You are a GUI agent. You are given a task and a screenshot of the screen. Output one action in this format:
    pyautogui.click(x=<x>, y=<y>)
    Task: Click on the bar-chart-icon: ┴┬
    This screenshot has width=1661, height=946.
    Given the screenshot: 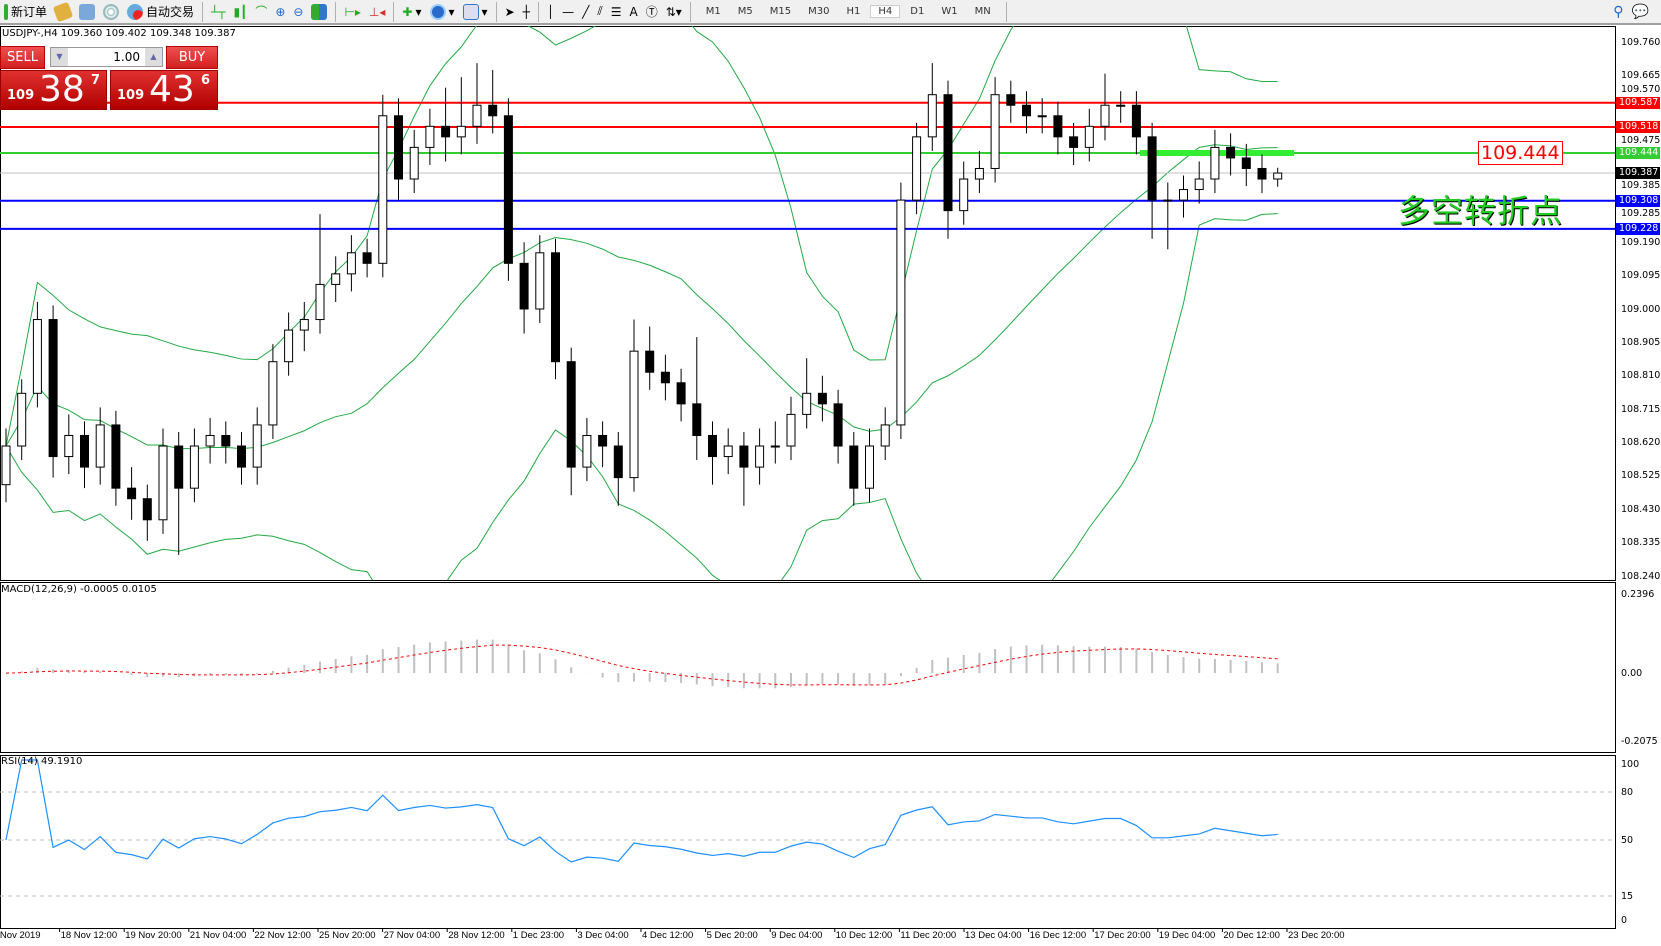 What is the action you would take?
    pyautogui.click(x=218, y=11)
    